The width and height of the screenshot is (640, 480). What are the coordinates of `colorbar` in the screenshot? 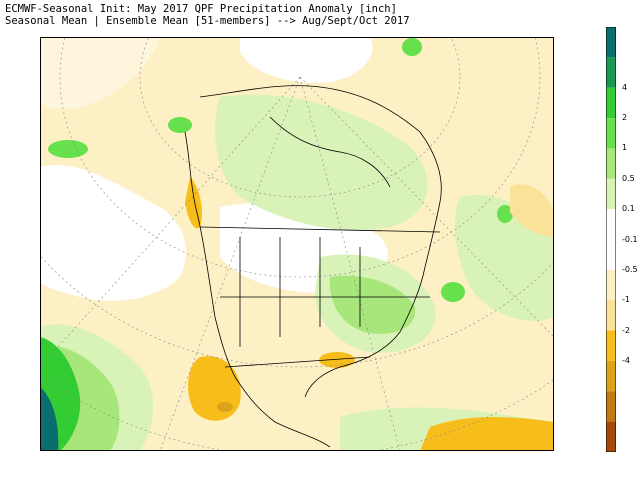 It's located at (611, 239).